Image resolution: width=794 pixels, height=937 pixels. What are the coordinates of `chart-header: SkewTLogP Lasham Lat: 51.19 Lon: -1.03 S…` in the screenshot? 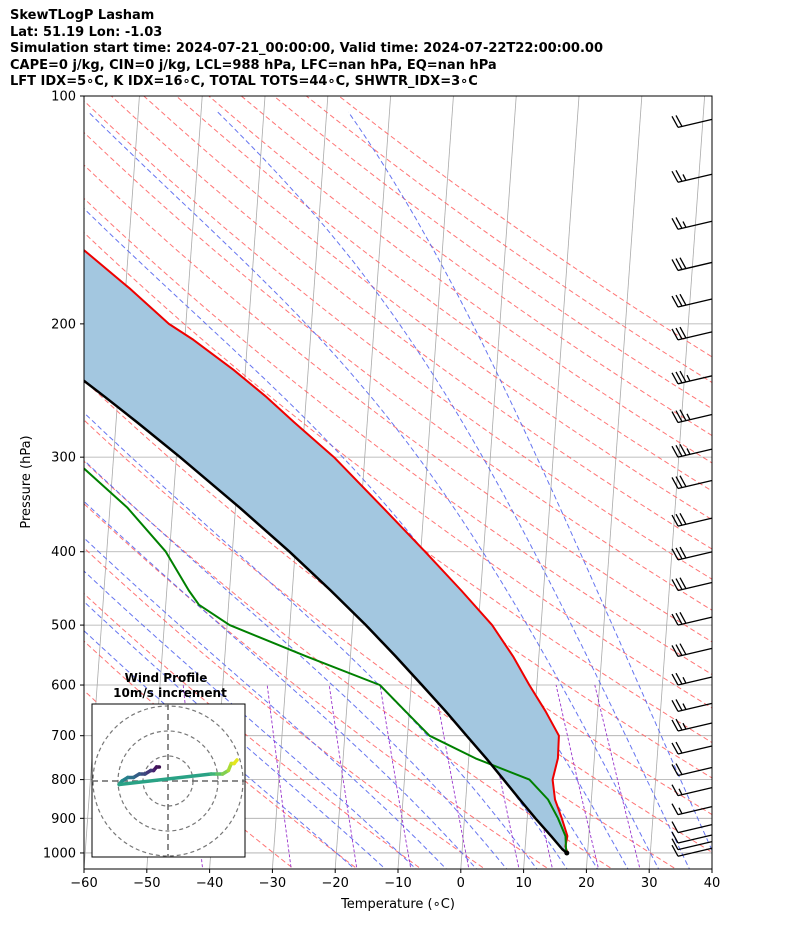 It's located at (306, 49).